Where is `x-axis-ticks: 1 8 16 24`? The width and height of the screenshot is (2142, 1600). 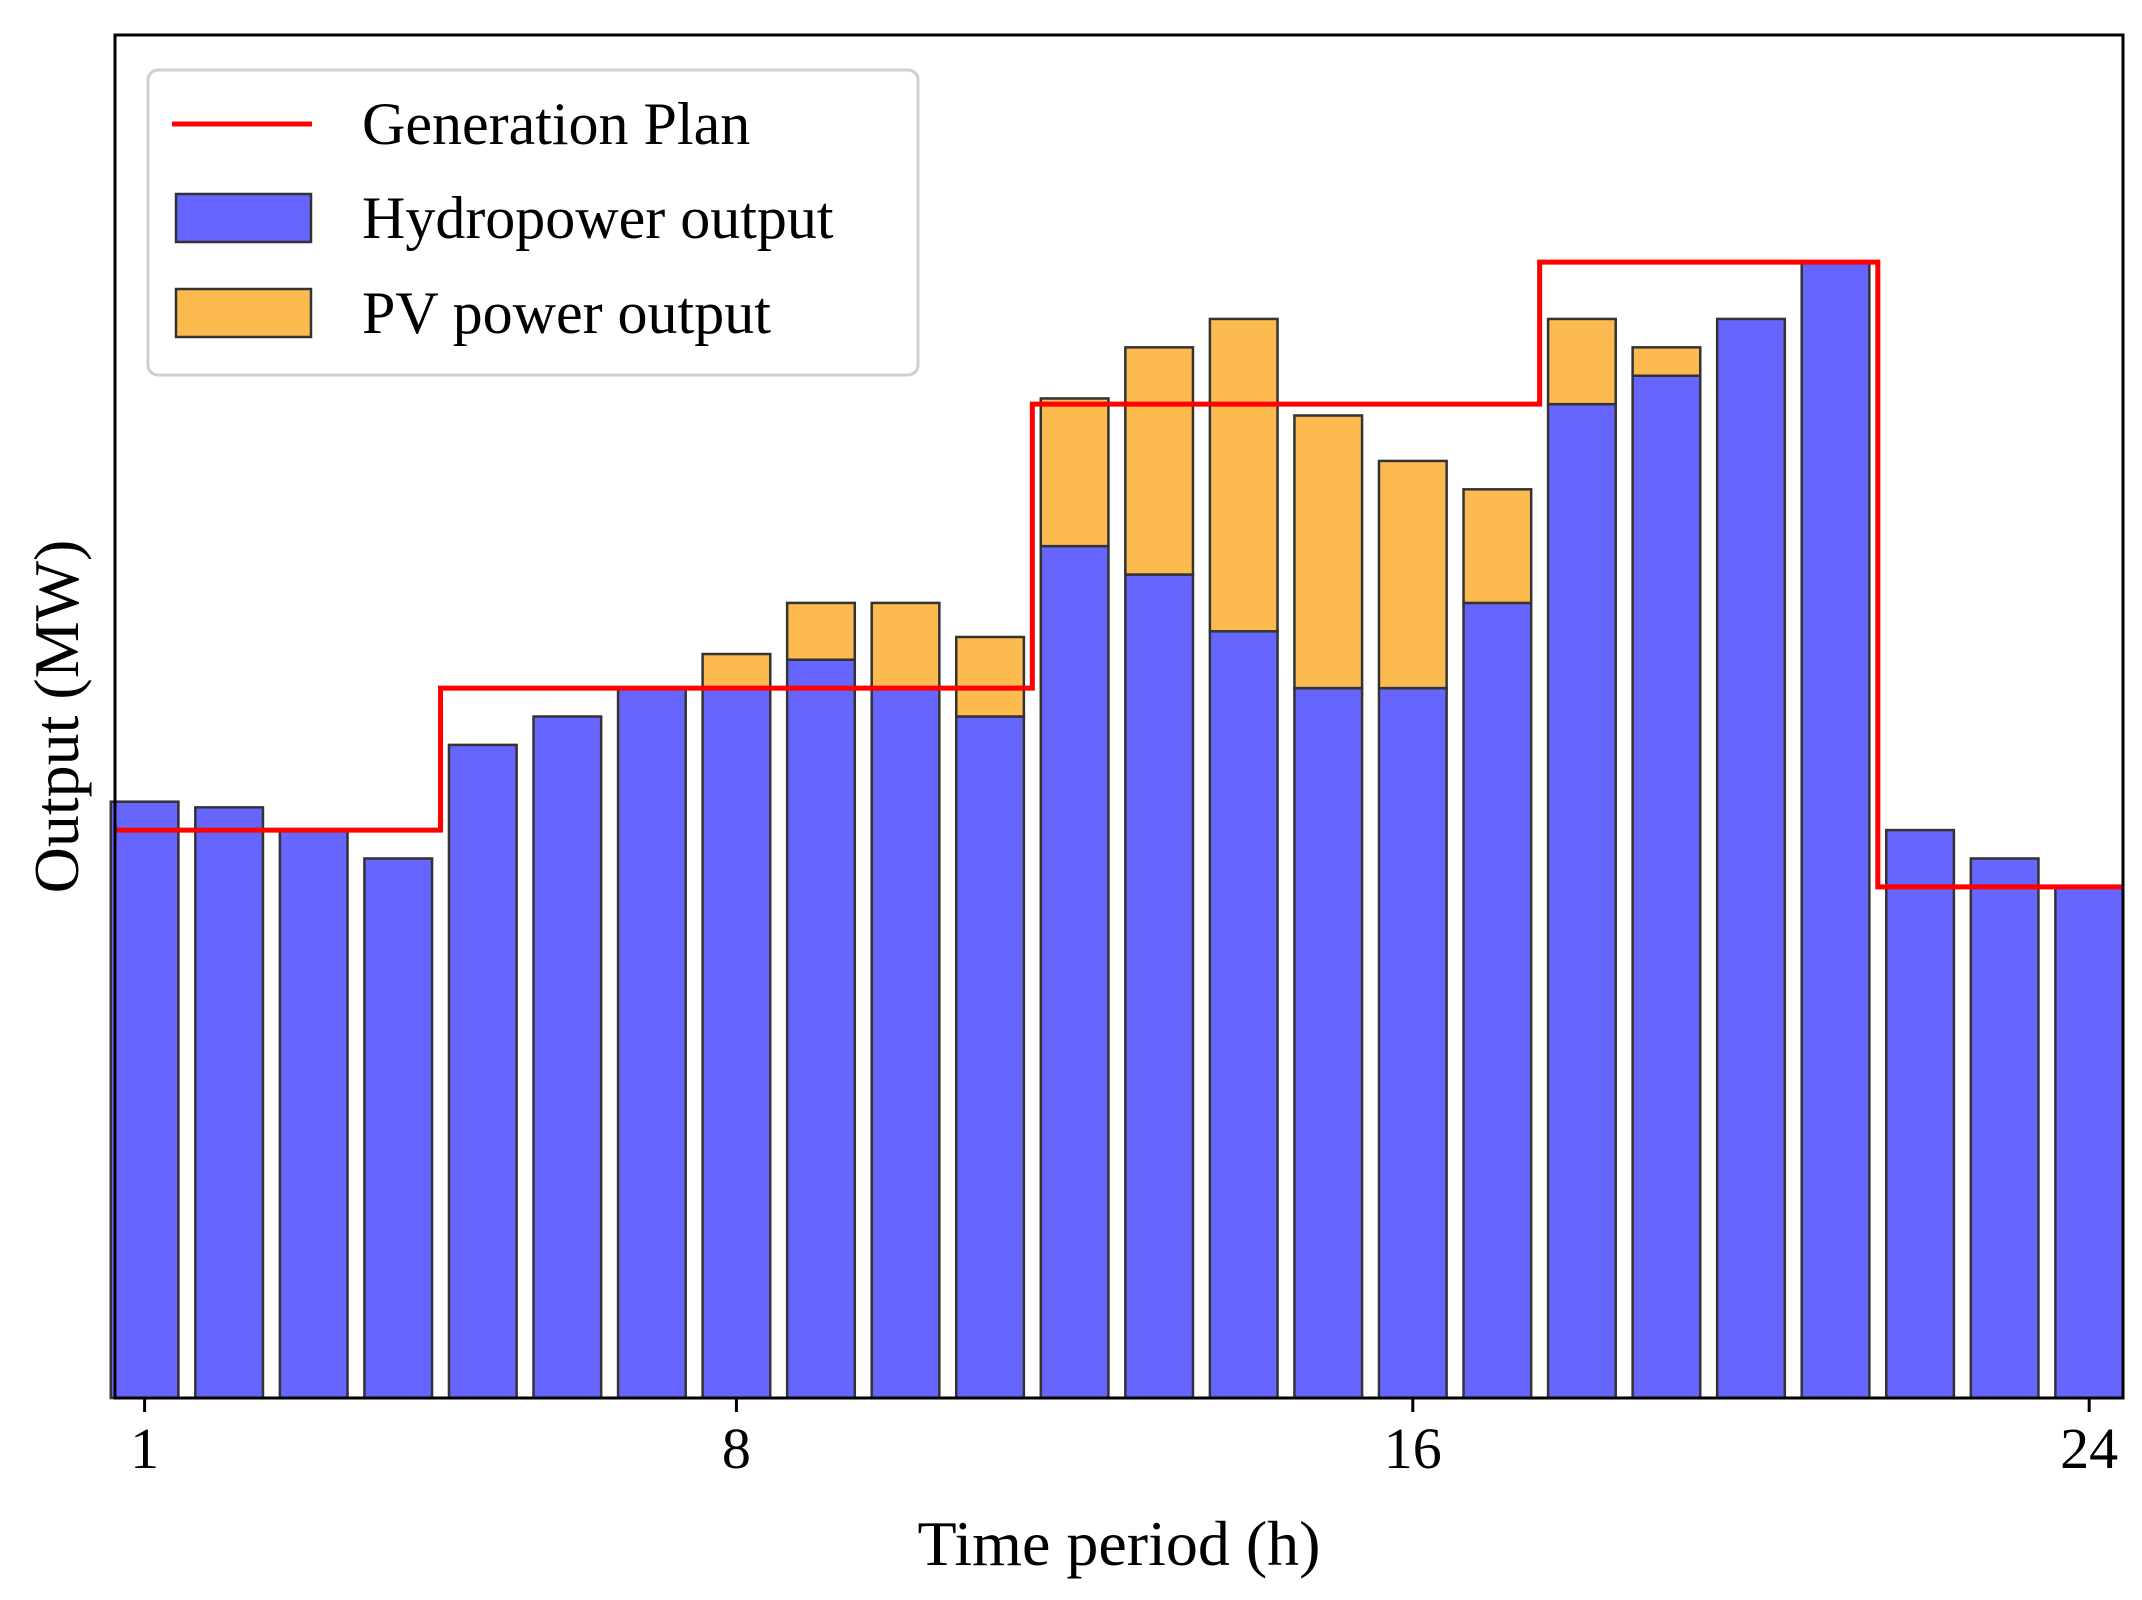 x-axis-ticks: 1 8 16 24 is located at coordinates (1124, 1439).